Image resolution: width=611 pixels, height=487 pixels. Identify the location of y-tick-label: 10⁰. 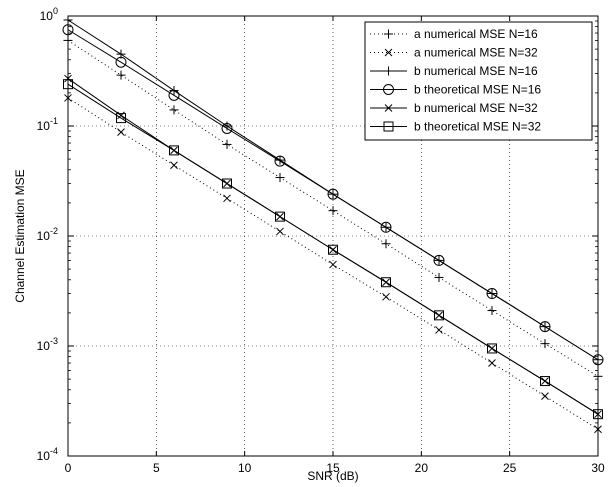
(49, 14).